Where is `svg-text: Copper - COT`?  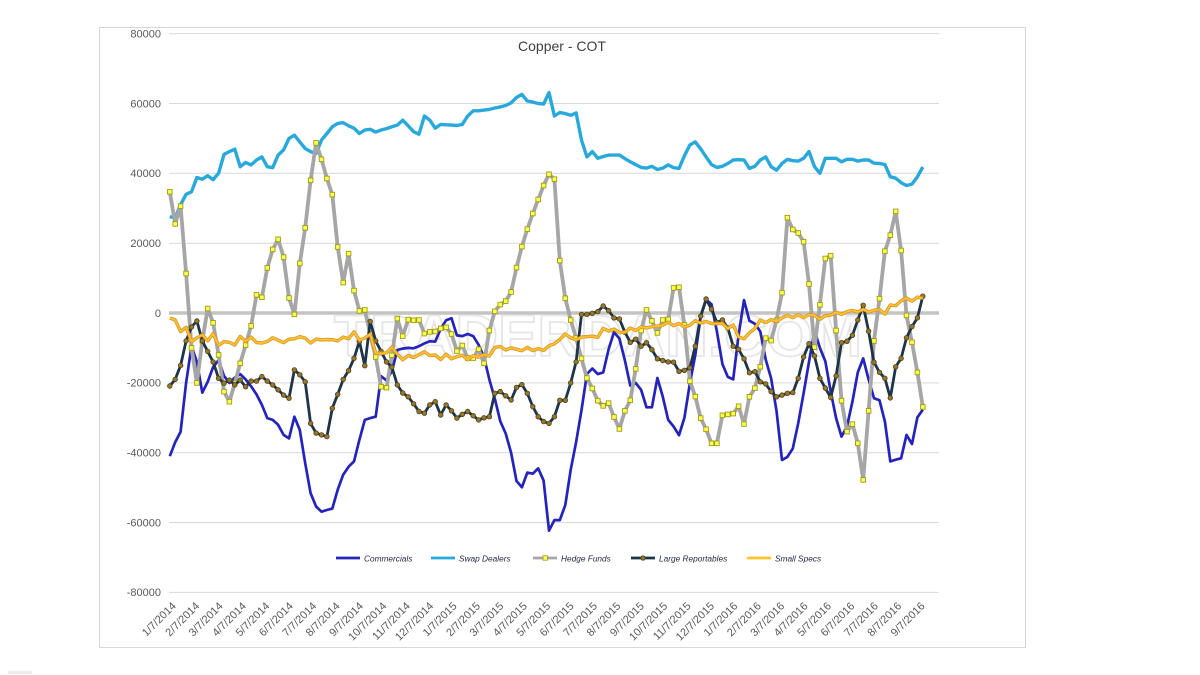
svg-text: Copper - COT is located at coordinates (562, 46).